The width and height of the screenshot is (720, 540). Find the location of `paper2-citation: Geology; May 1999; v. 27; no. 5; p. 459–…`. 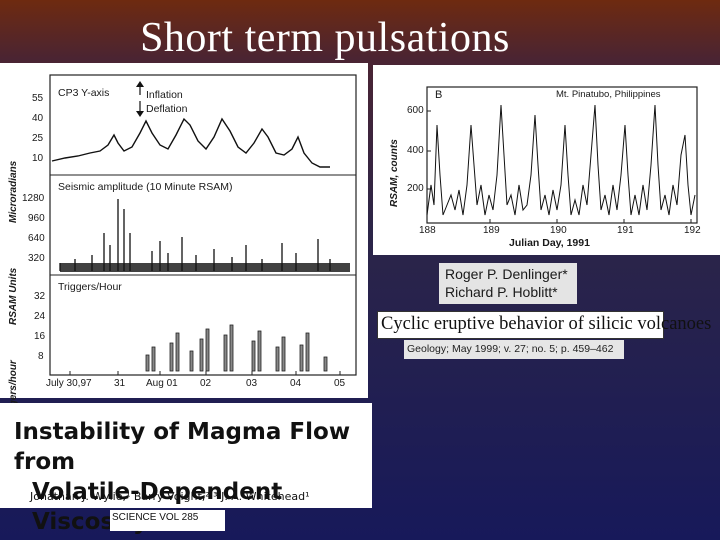

paper2-citation: Geology; May 1999; v. 27; no. 5; p. 459–… is located at coordinates (514, 349).